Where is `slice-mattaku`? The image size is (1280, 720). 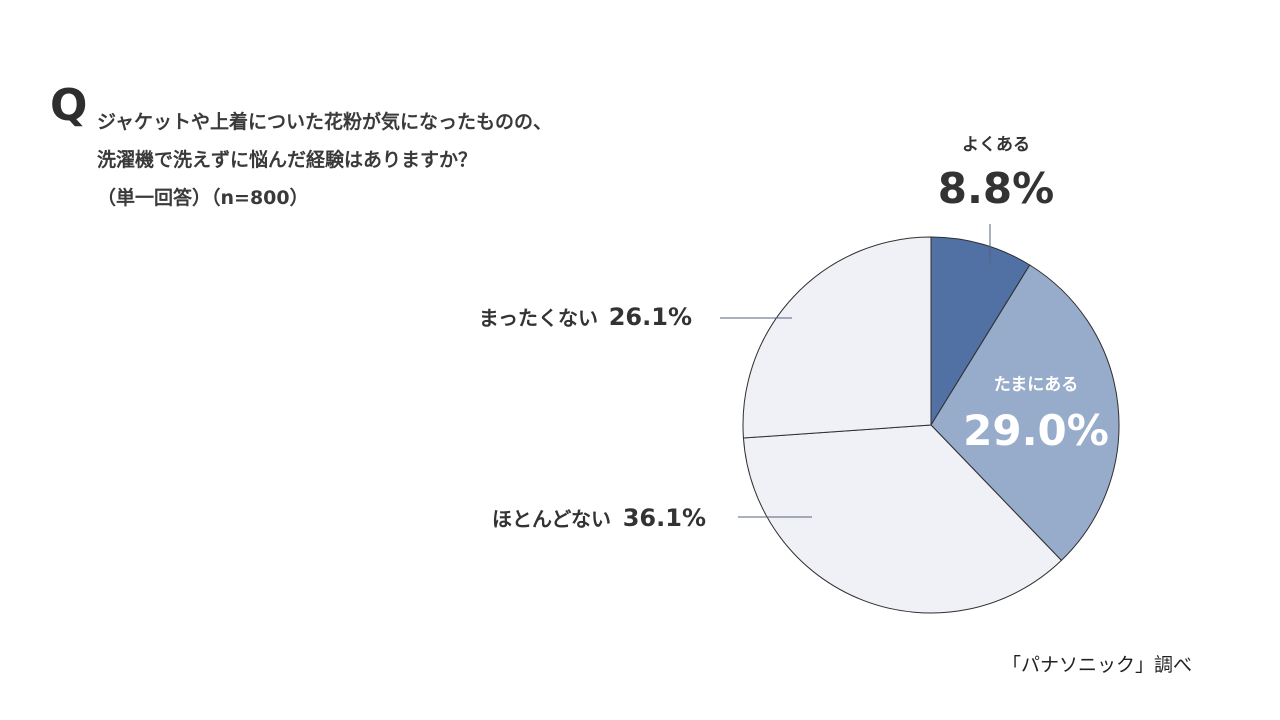
slice-mattaku is located at coordinates (837, 337).